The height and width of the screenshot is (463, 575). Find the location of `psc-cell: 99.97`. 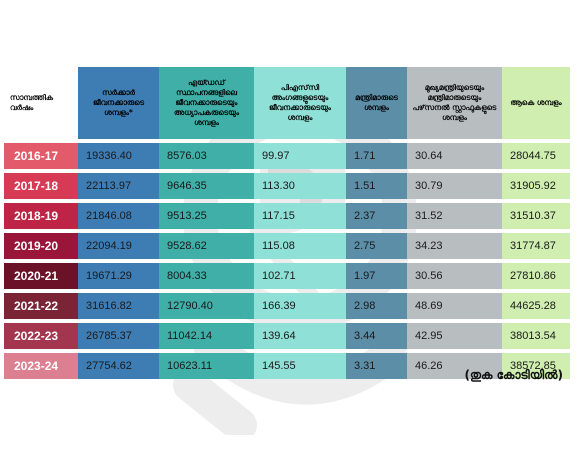

psc-cell: 99.97 is located at coordinates (300, 156).